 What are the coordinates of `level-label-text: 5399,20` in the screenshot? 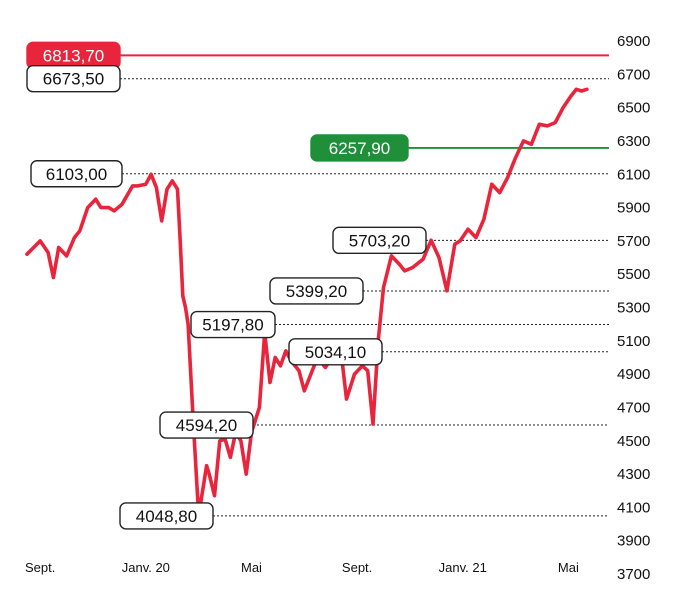 It's located at (316, 291).